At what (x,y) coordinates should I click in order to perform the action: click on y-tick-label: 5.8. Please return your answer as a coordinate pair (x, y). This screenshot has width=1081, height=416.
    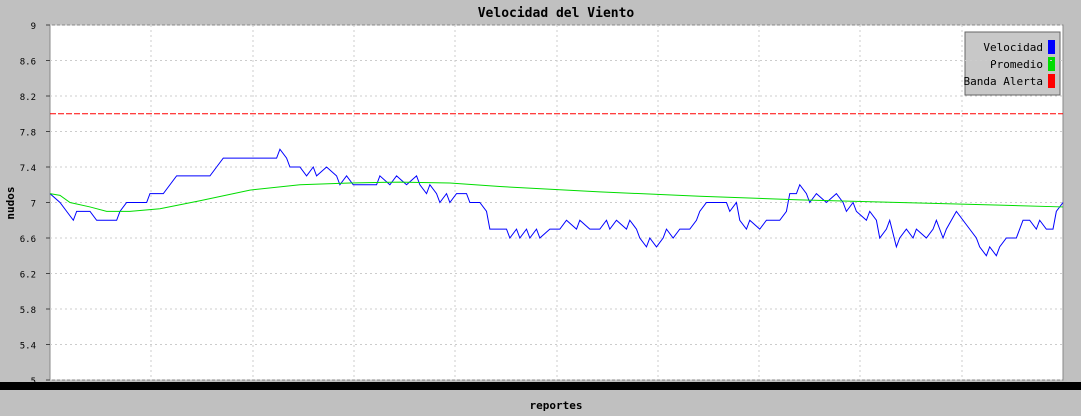
    Looking at the image, I should click on (28, 311).